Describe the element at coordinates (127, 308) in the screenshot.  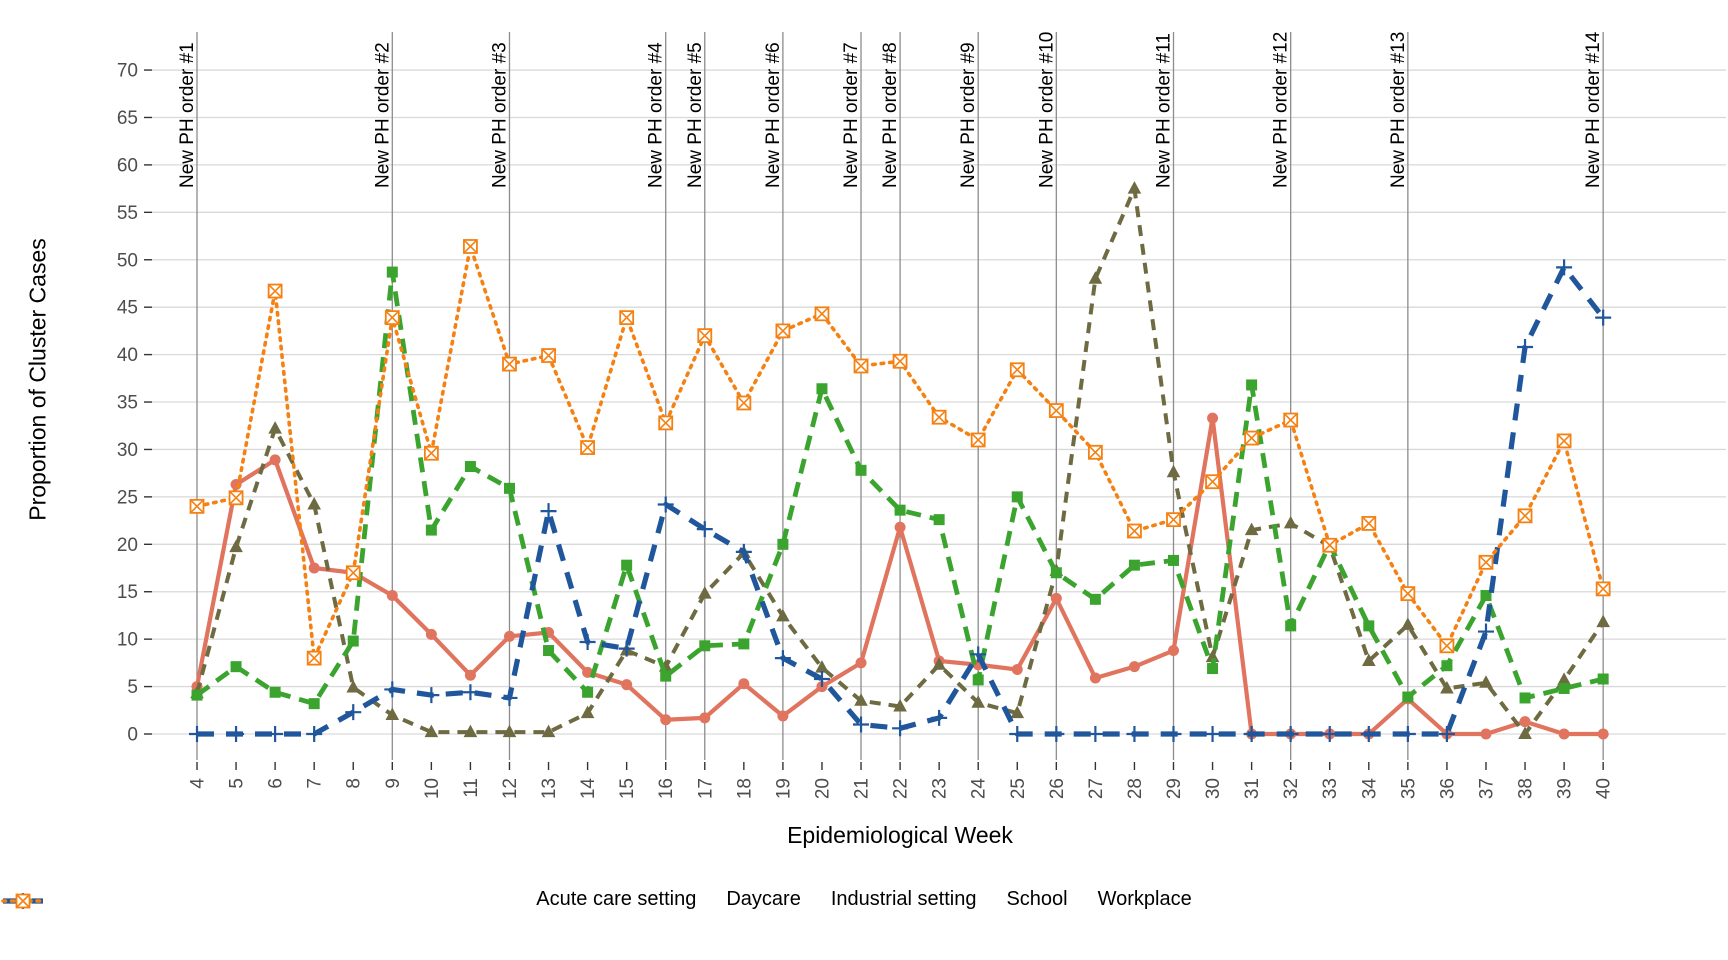
I see `y-tick-label: 45` at that location.